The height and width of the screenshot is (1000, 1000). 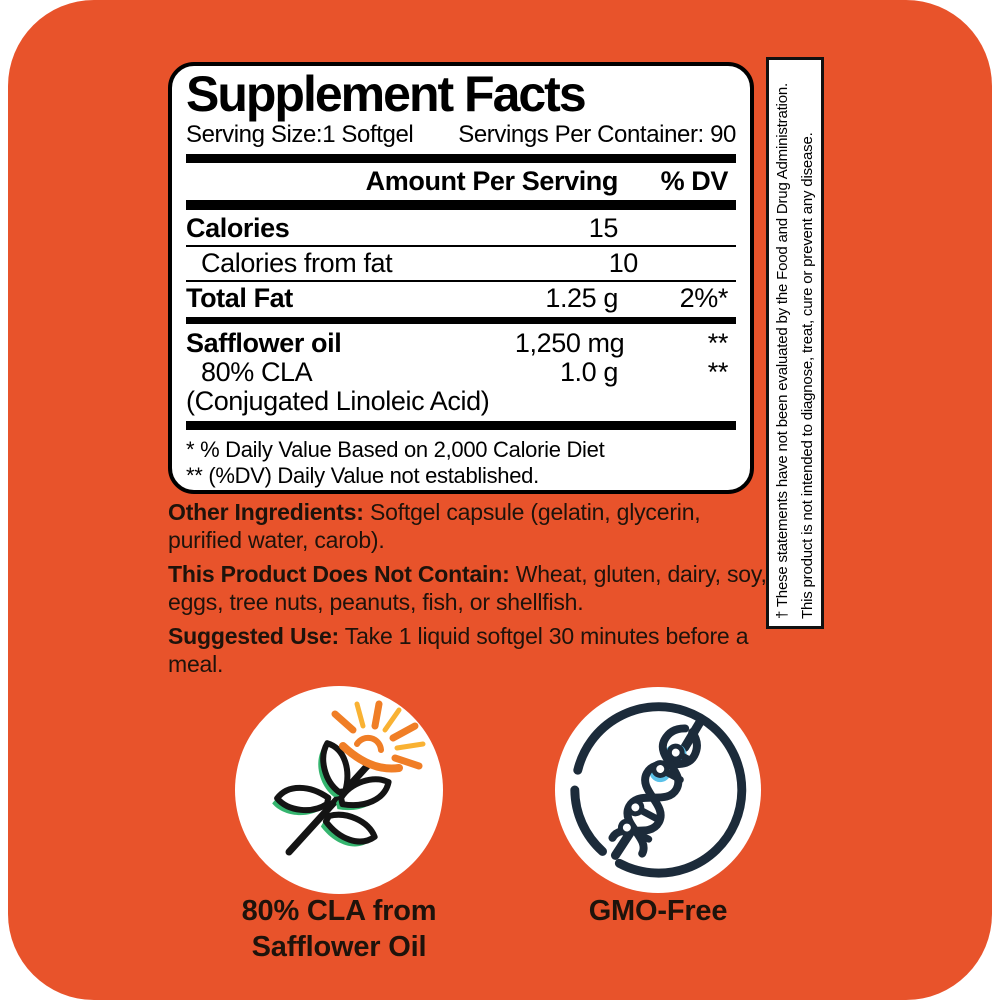 I want to click on nutrient-name: Calories, so click(x=238, y=228).